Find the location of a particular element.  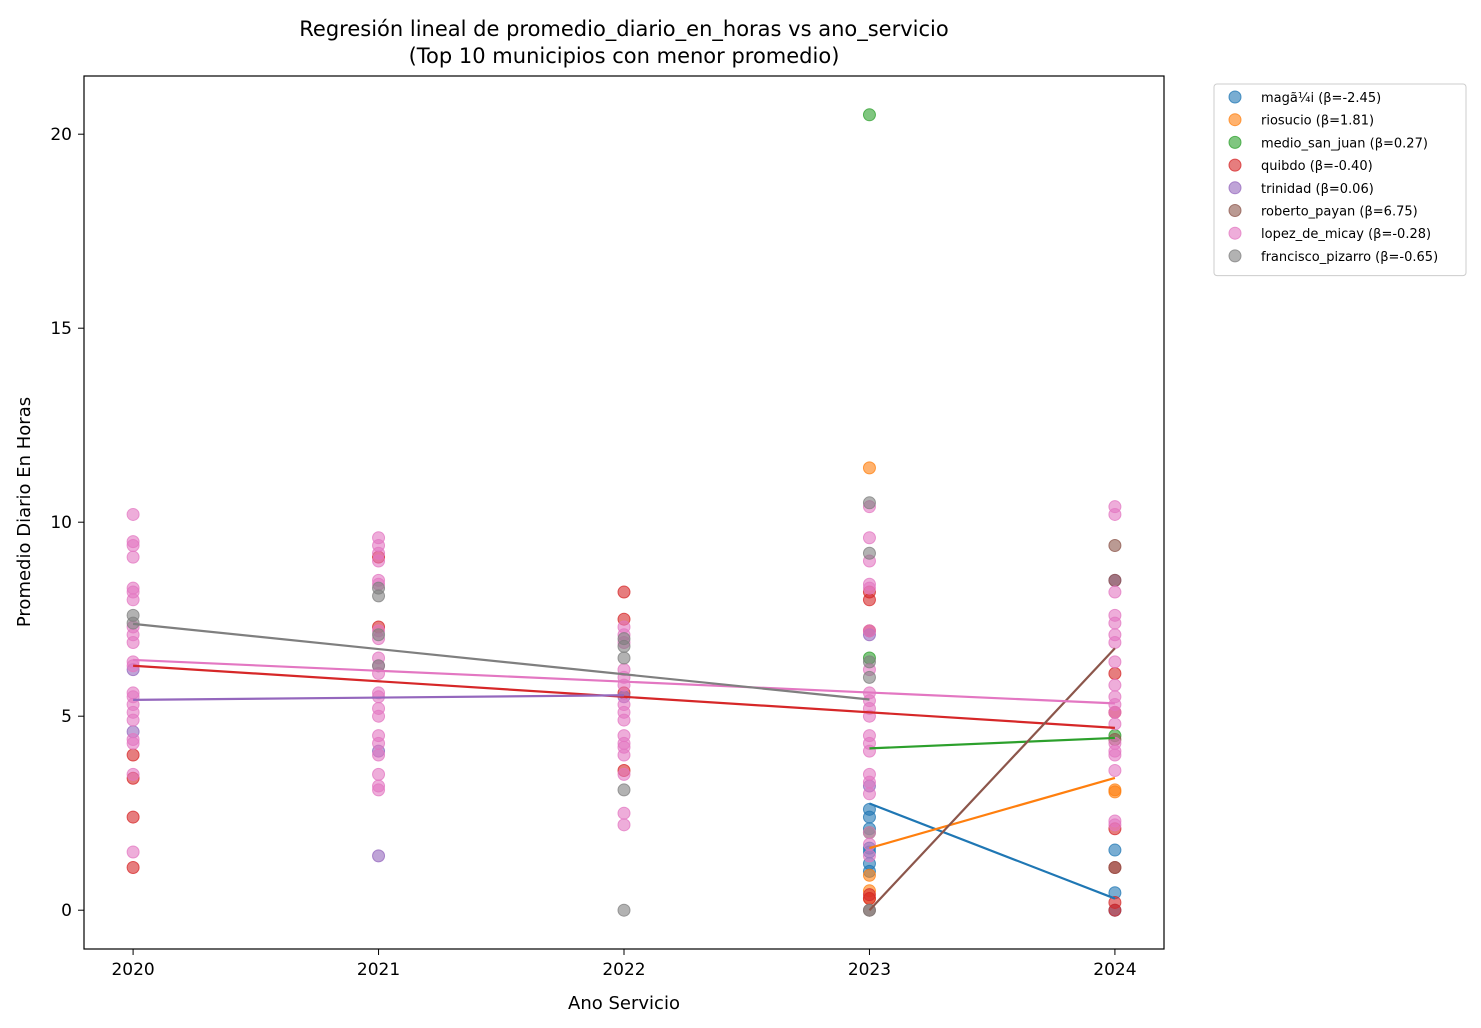

x-tick-label: 2021 is located at coordinates (378, 970).